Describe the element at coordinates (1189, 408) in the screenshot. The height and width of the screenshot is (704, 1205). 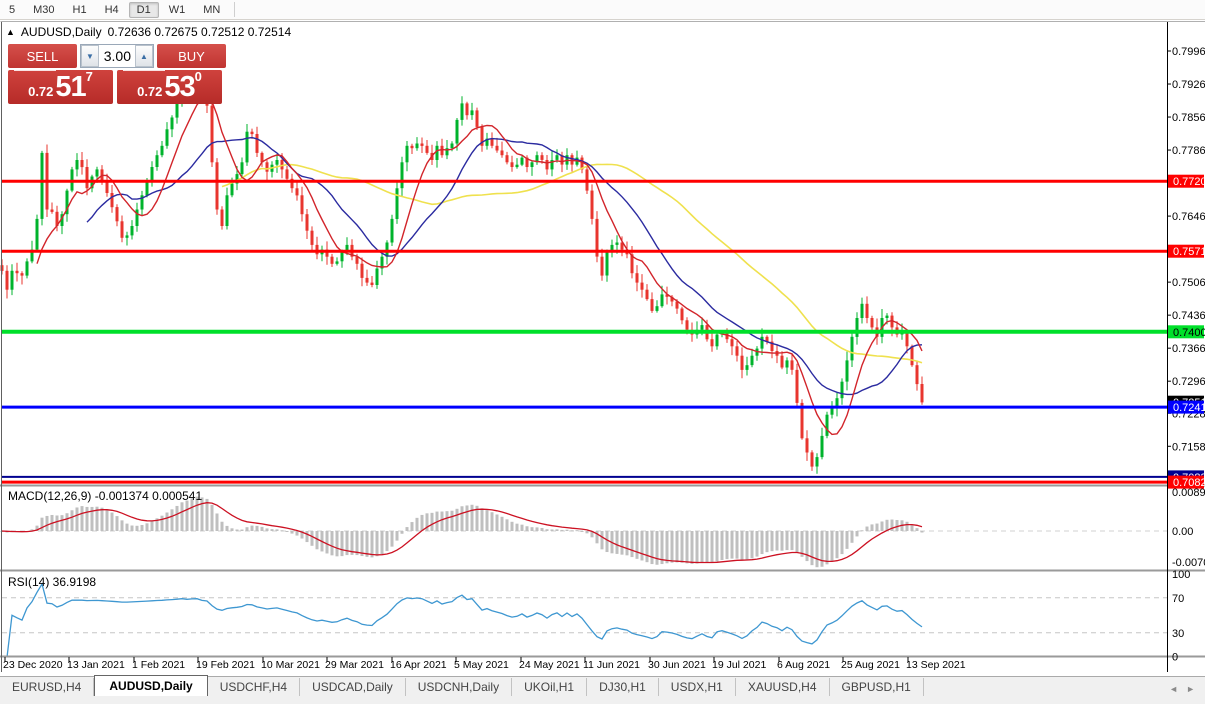
I see `svg-text: 0.72411` at that location.